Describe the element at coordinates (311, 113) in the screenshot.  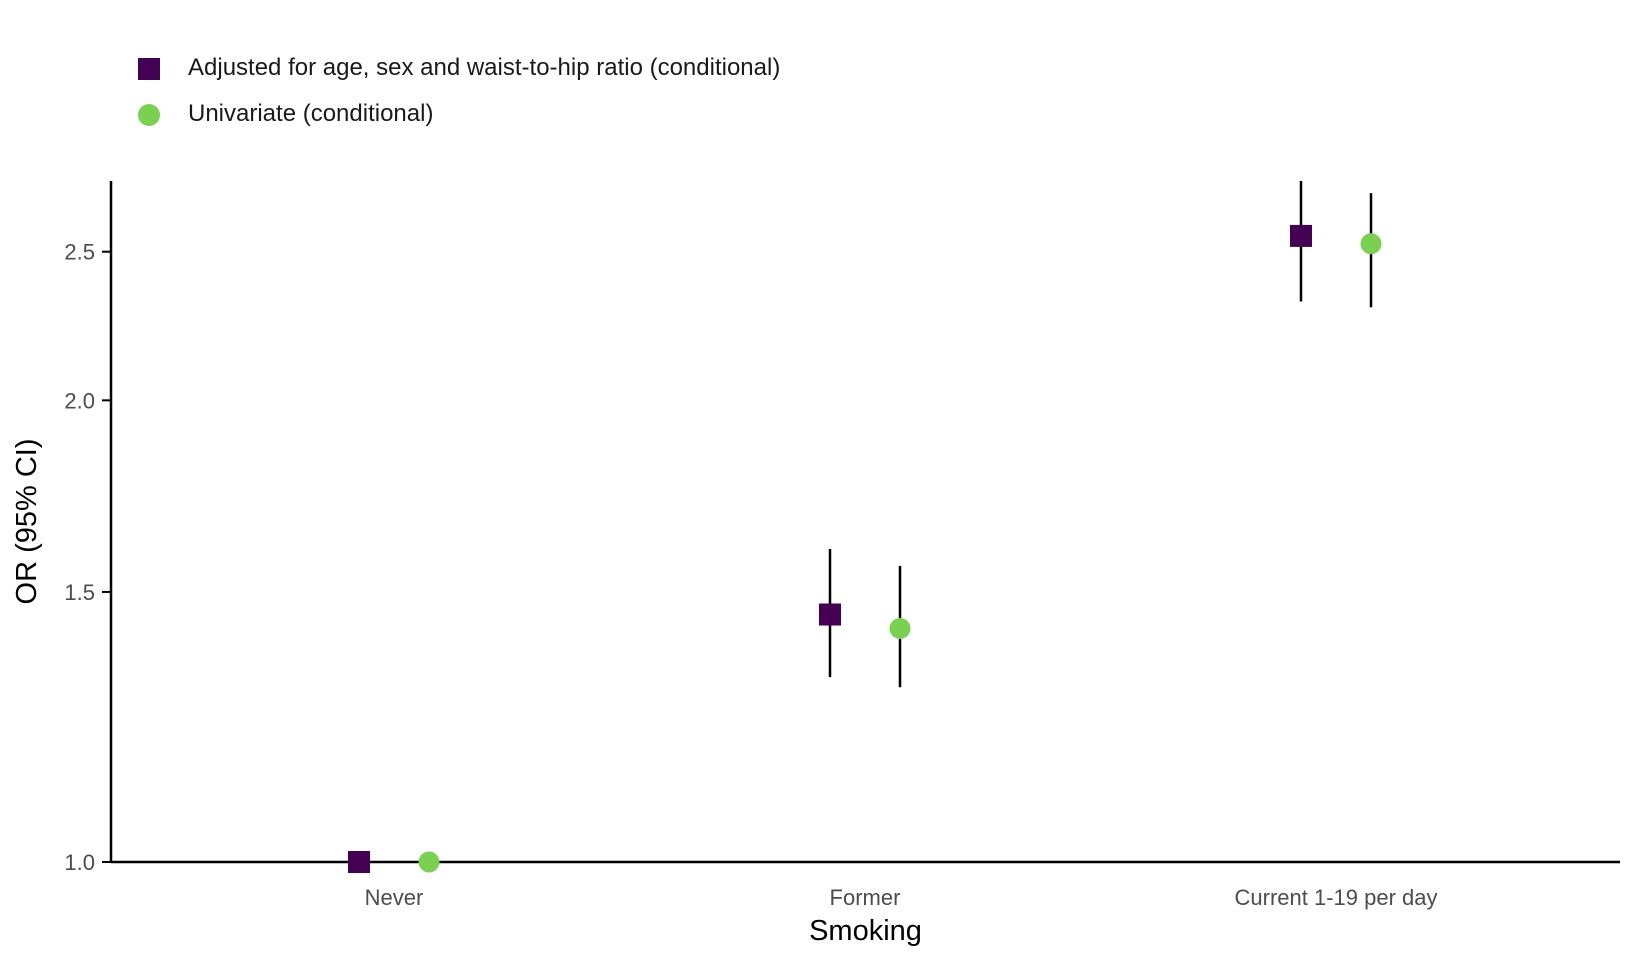
I see `legend-label-univariate: Univariate (conditional)` at that location.